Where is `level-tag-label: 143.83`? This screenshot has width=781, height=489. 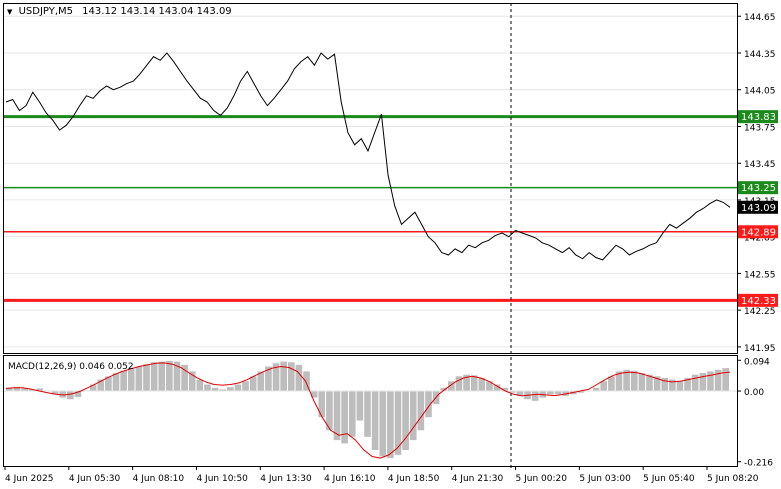 level-tag-label: 143.83 is located at coordinates (758, 117).